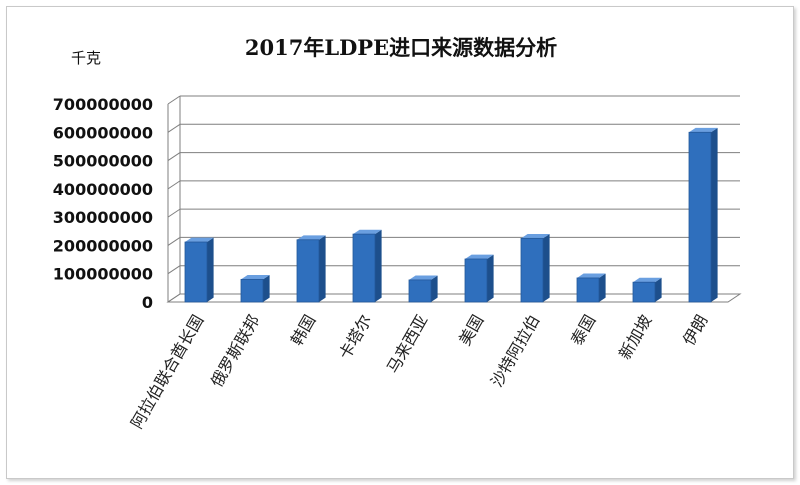  Describe the element at coordinates (635, 337) in the screenshot. I see `x-tick-label: 新加坡` at that location.